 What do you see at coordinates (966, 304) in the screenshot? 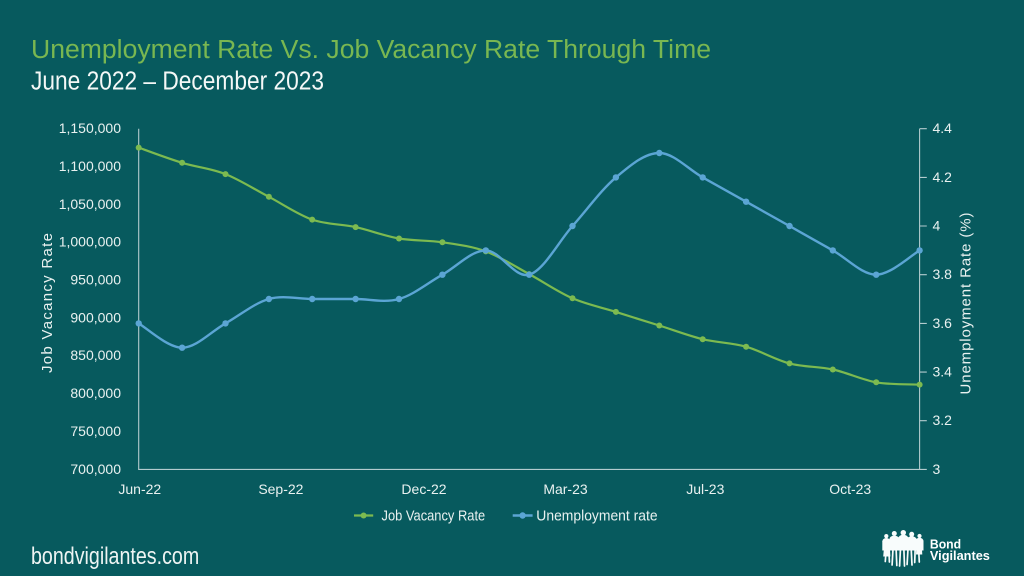
I see `svg-text: Unemployment Rate (%)` at bounding box center [966, 304].